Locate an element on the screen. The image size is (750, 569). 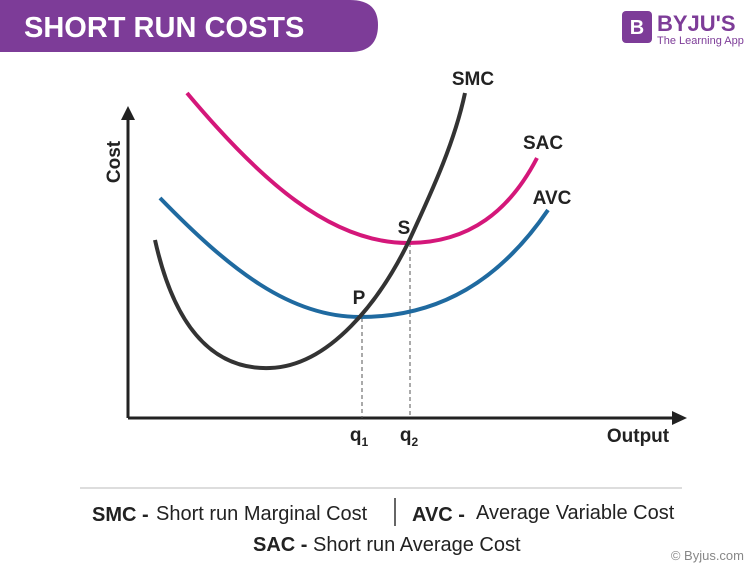
point-label: P is located at coordinates (359, 298).